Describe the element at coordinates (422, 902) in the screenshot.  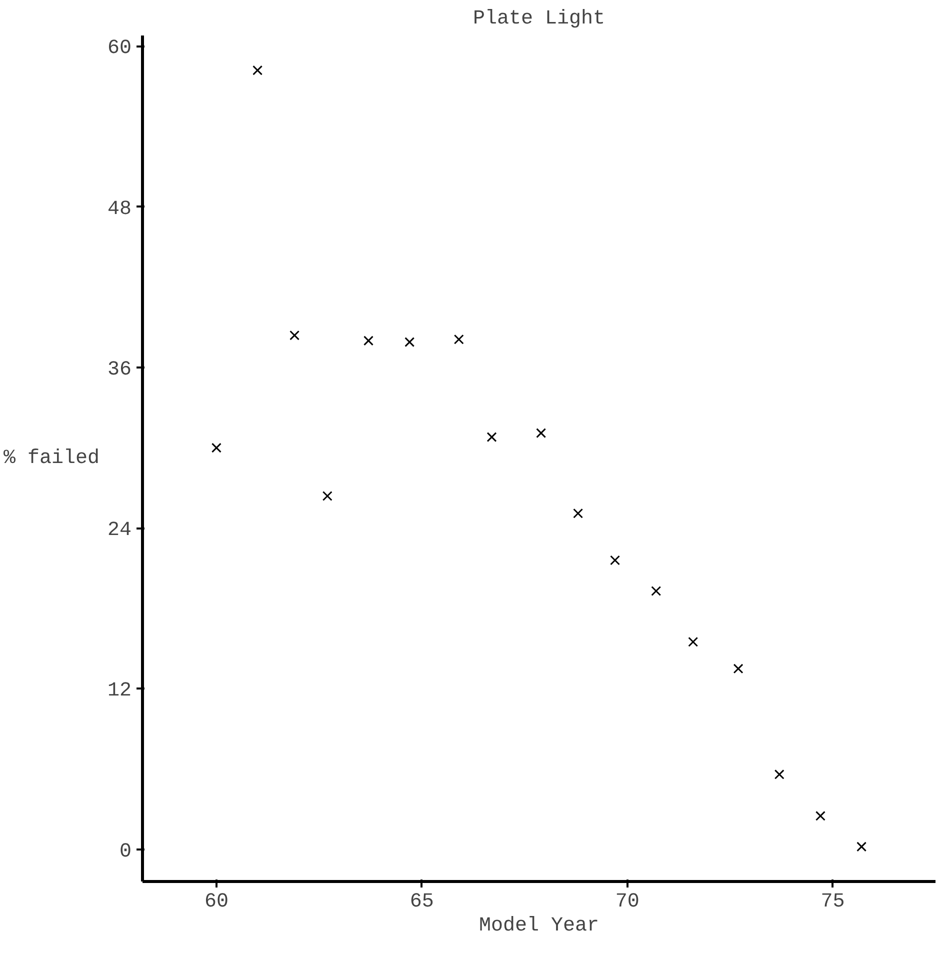
I see `x-tick-label: 65` at that location.